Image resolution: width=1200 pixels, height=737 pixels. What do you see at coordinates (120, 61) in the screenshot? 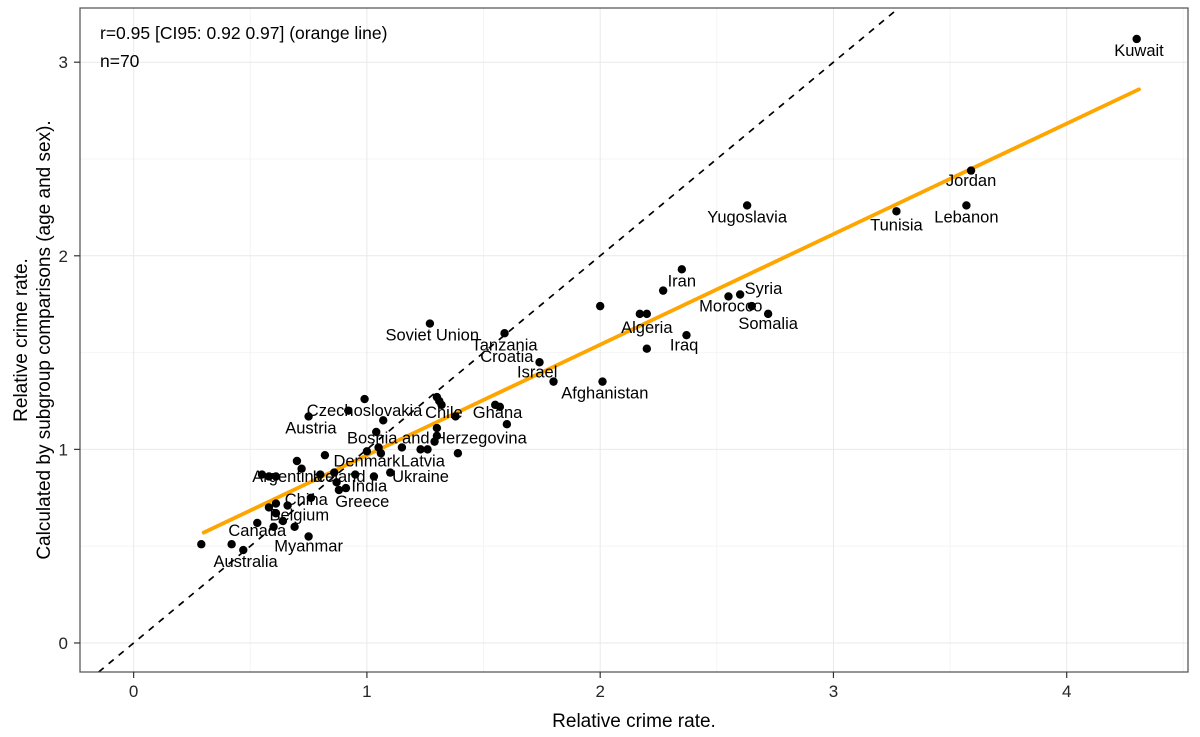
I see `annotation-n: n=70` at bounding box center [120, 61].